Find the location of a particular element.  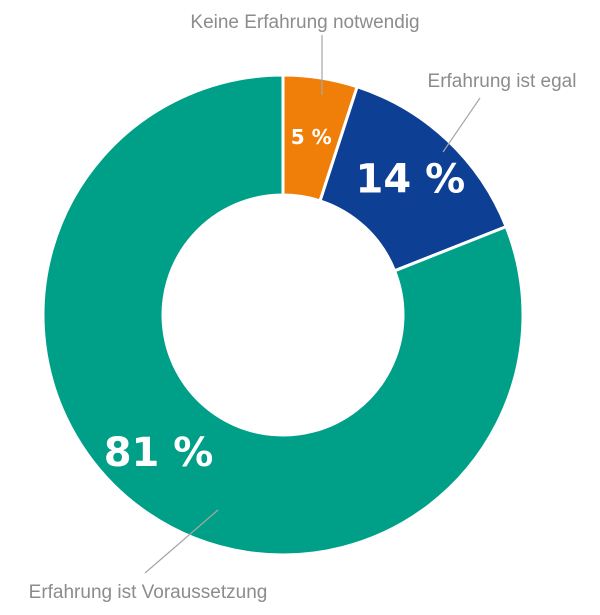

slice-erfahrung-ist-egal is located at coordinates (413, 178).